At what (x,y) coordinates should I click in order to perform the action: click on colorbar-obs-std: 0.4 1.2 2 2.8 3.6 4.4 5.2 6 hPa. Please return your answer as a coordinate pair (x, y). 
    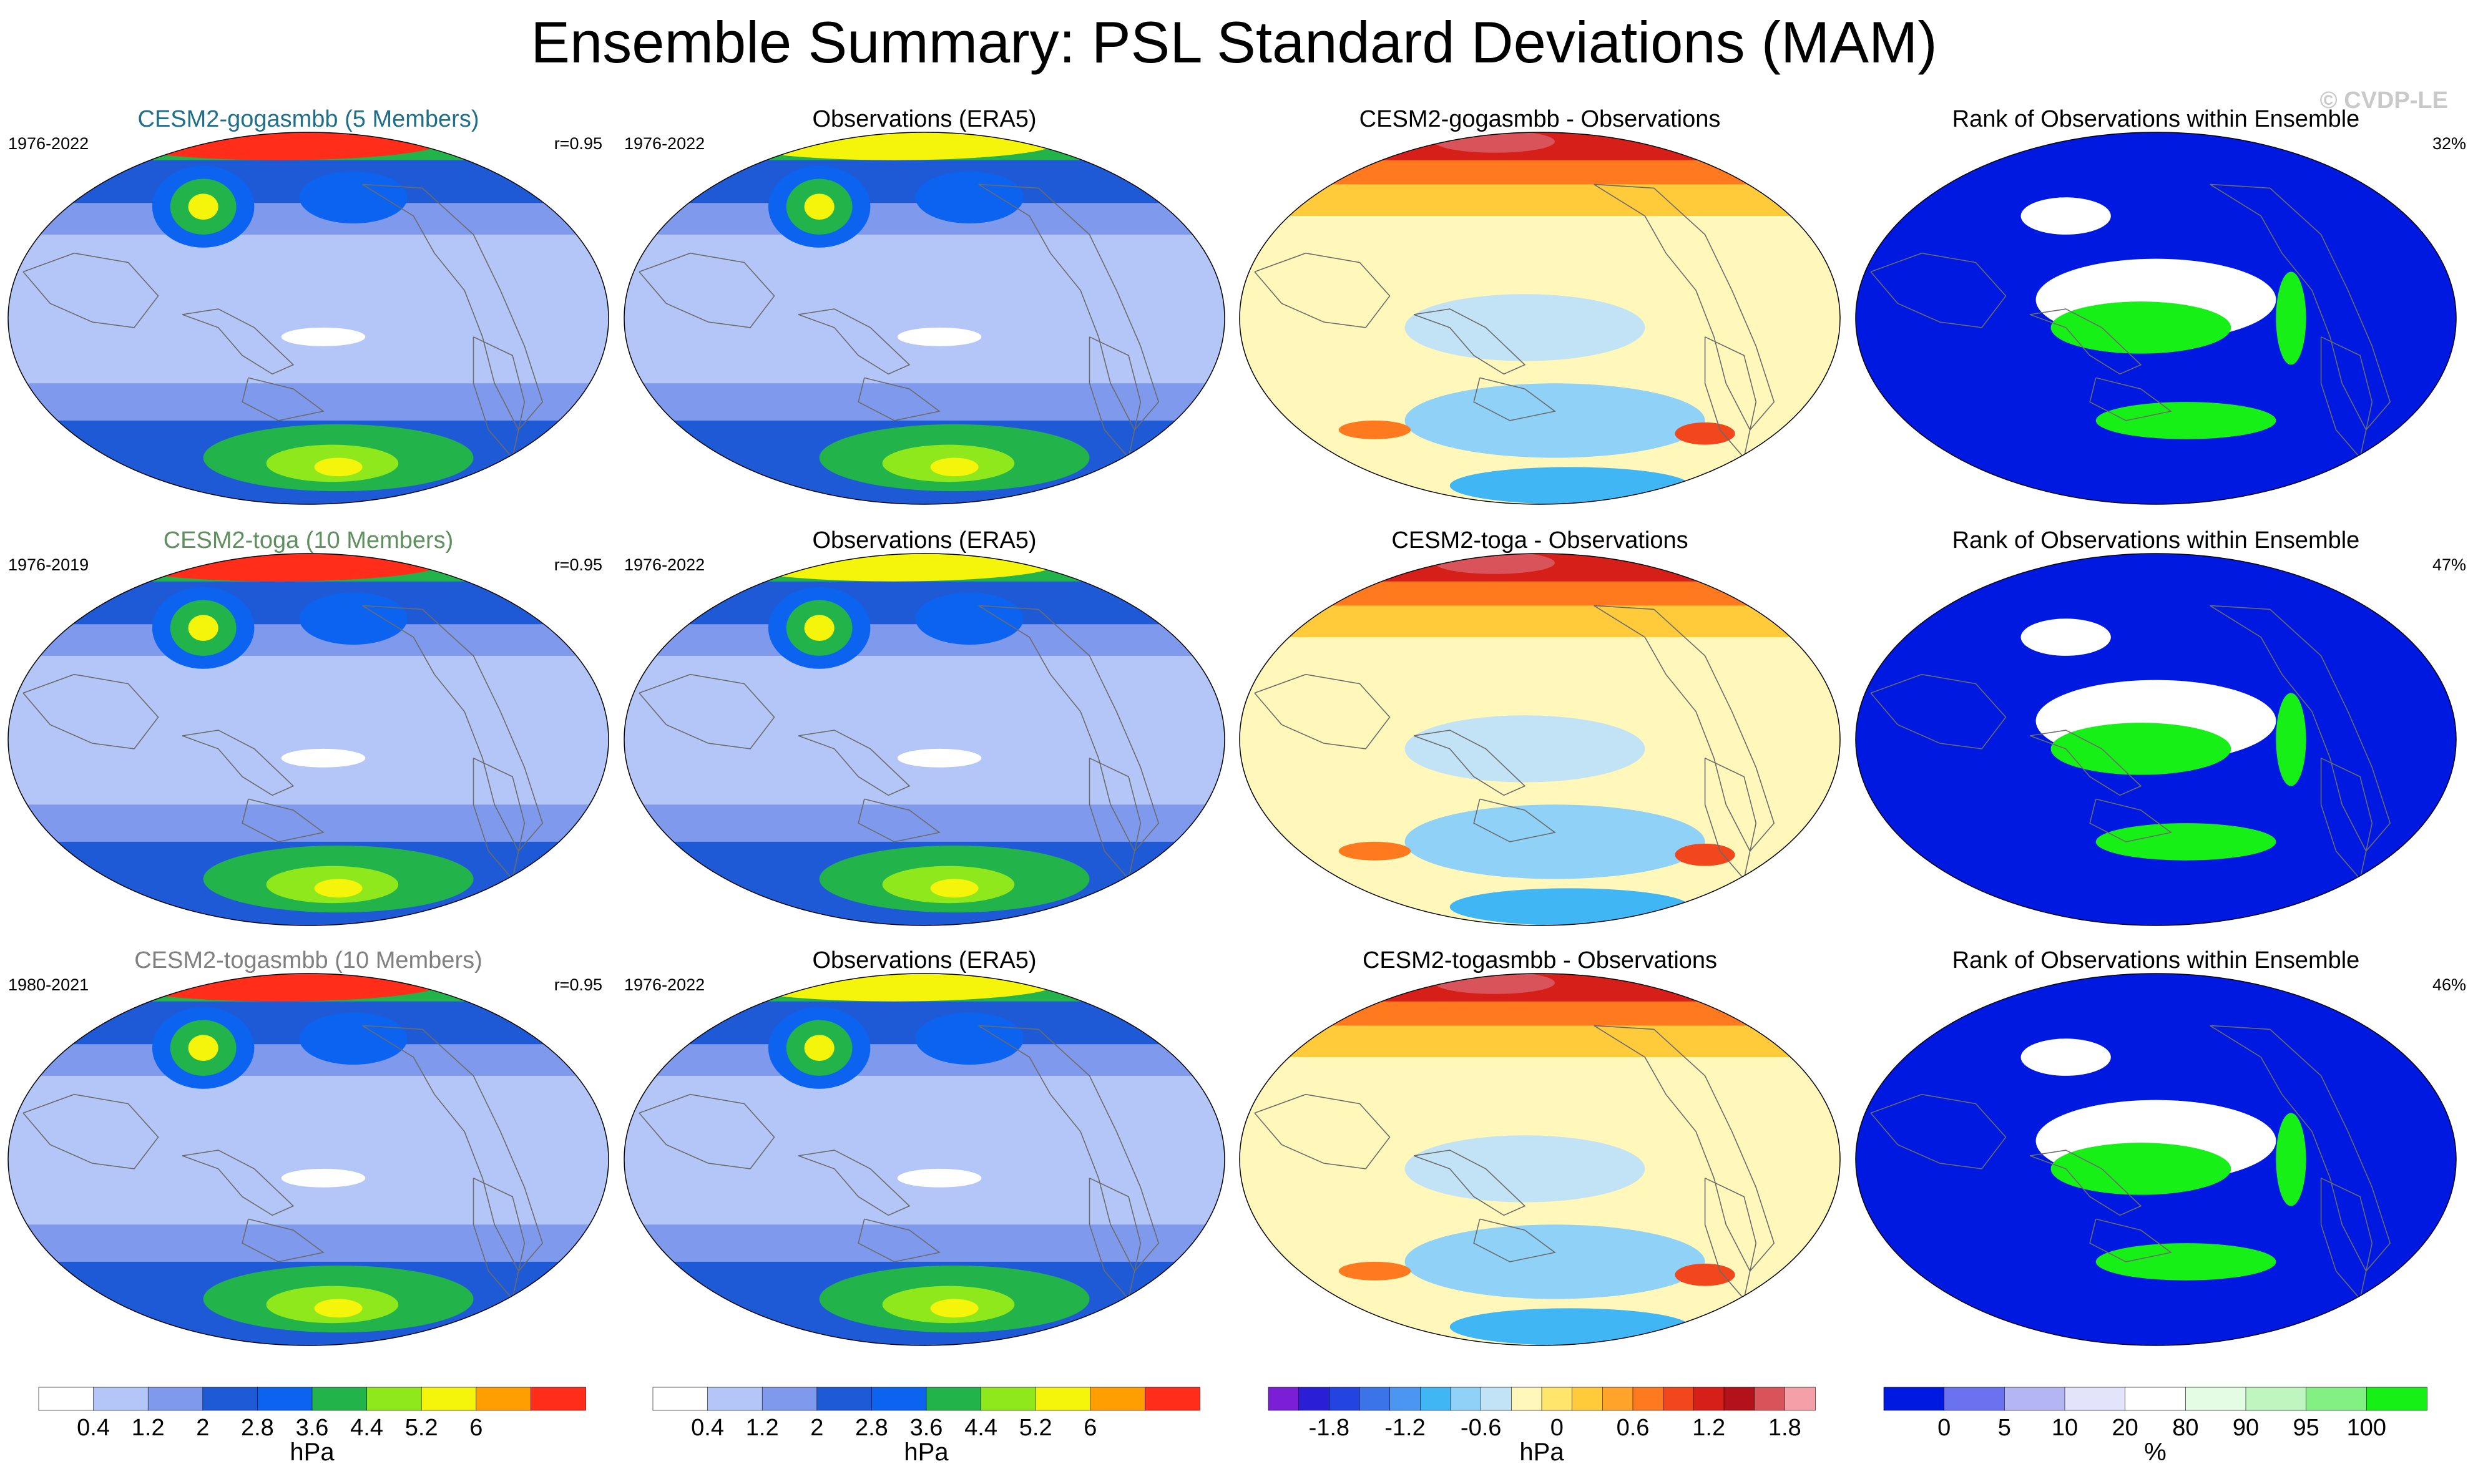
    Looking at the image, I should click on (926, 1426).